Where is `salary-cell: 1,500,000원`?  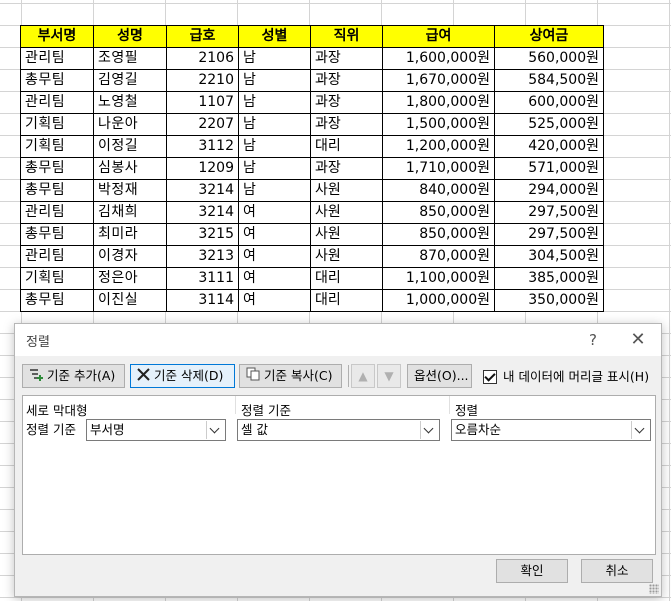
salary-cell: 1,500,000원 is located at coordinates (438, 124).